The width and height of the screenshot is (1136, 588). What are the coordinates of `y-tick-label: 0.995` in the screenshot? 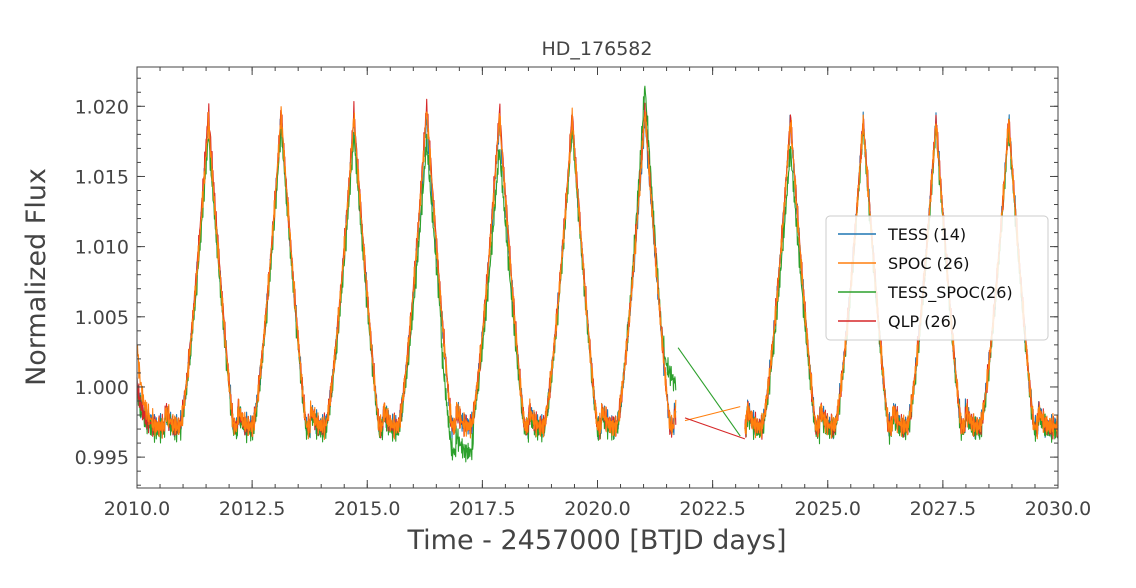 It's located at (102, 458).